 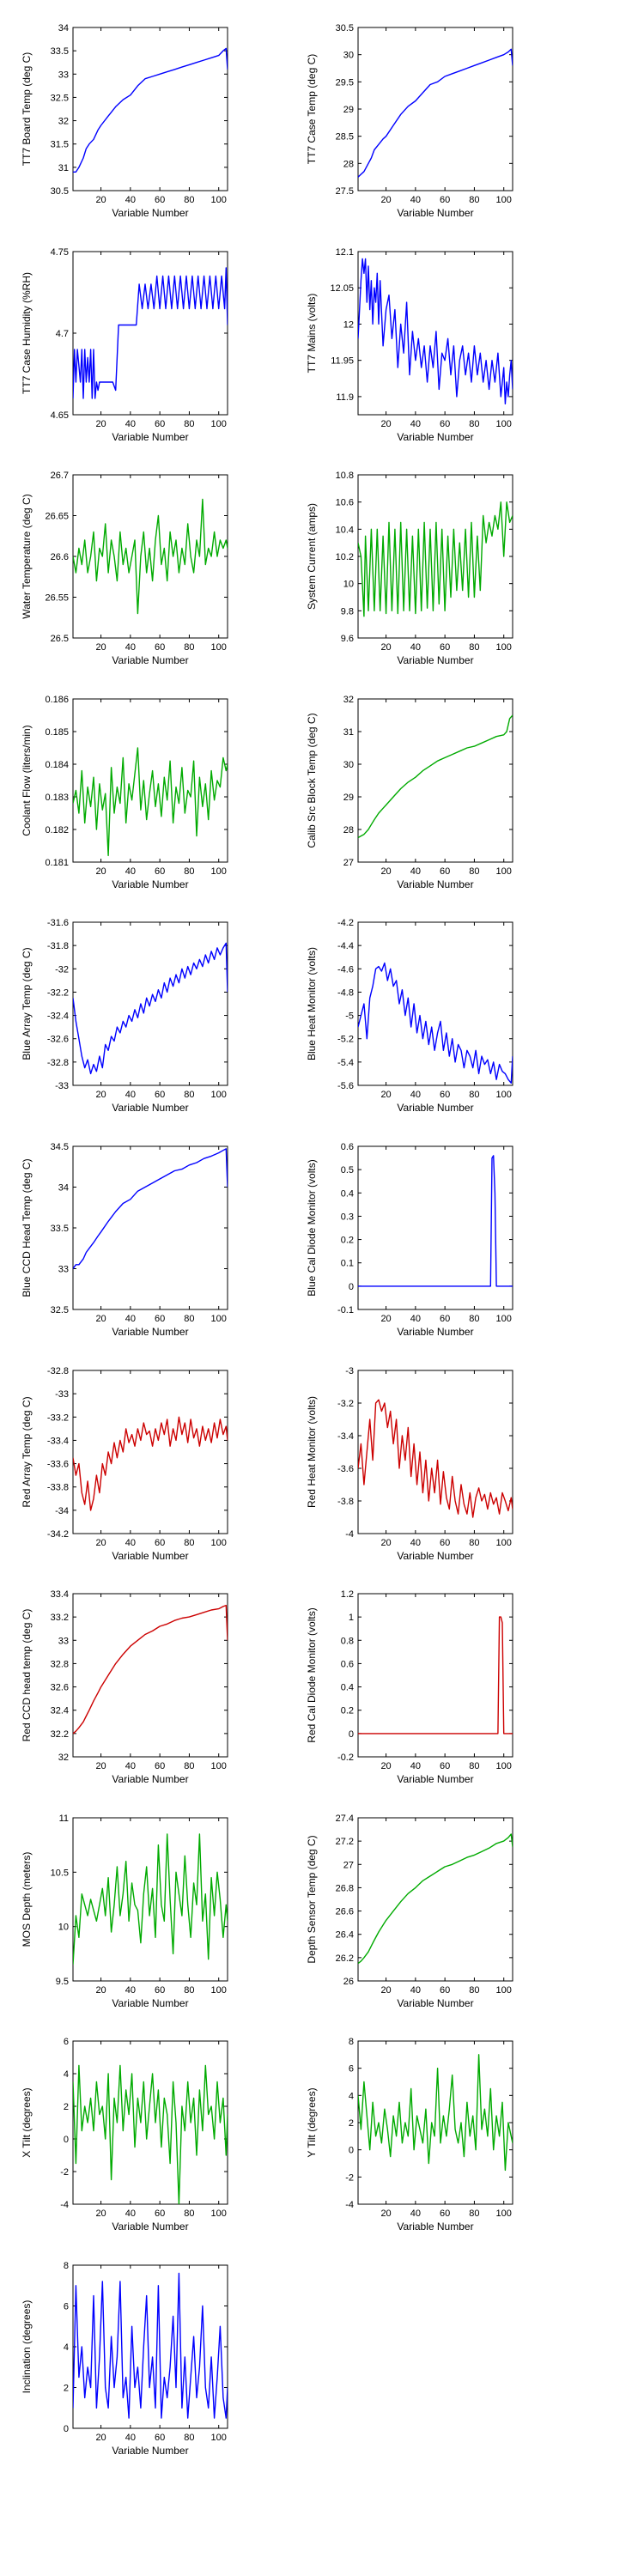 What do you see at coordinates (348, 830) in the screenshot?
I see `y-tick-label: 28` at bounding box center [348, 830].